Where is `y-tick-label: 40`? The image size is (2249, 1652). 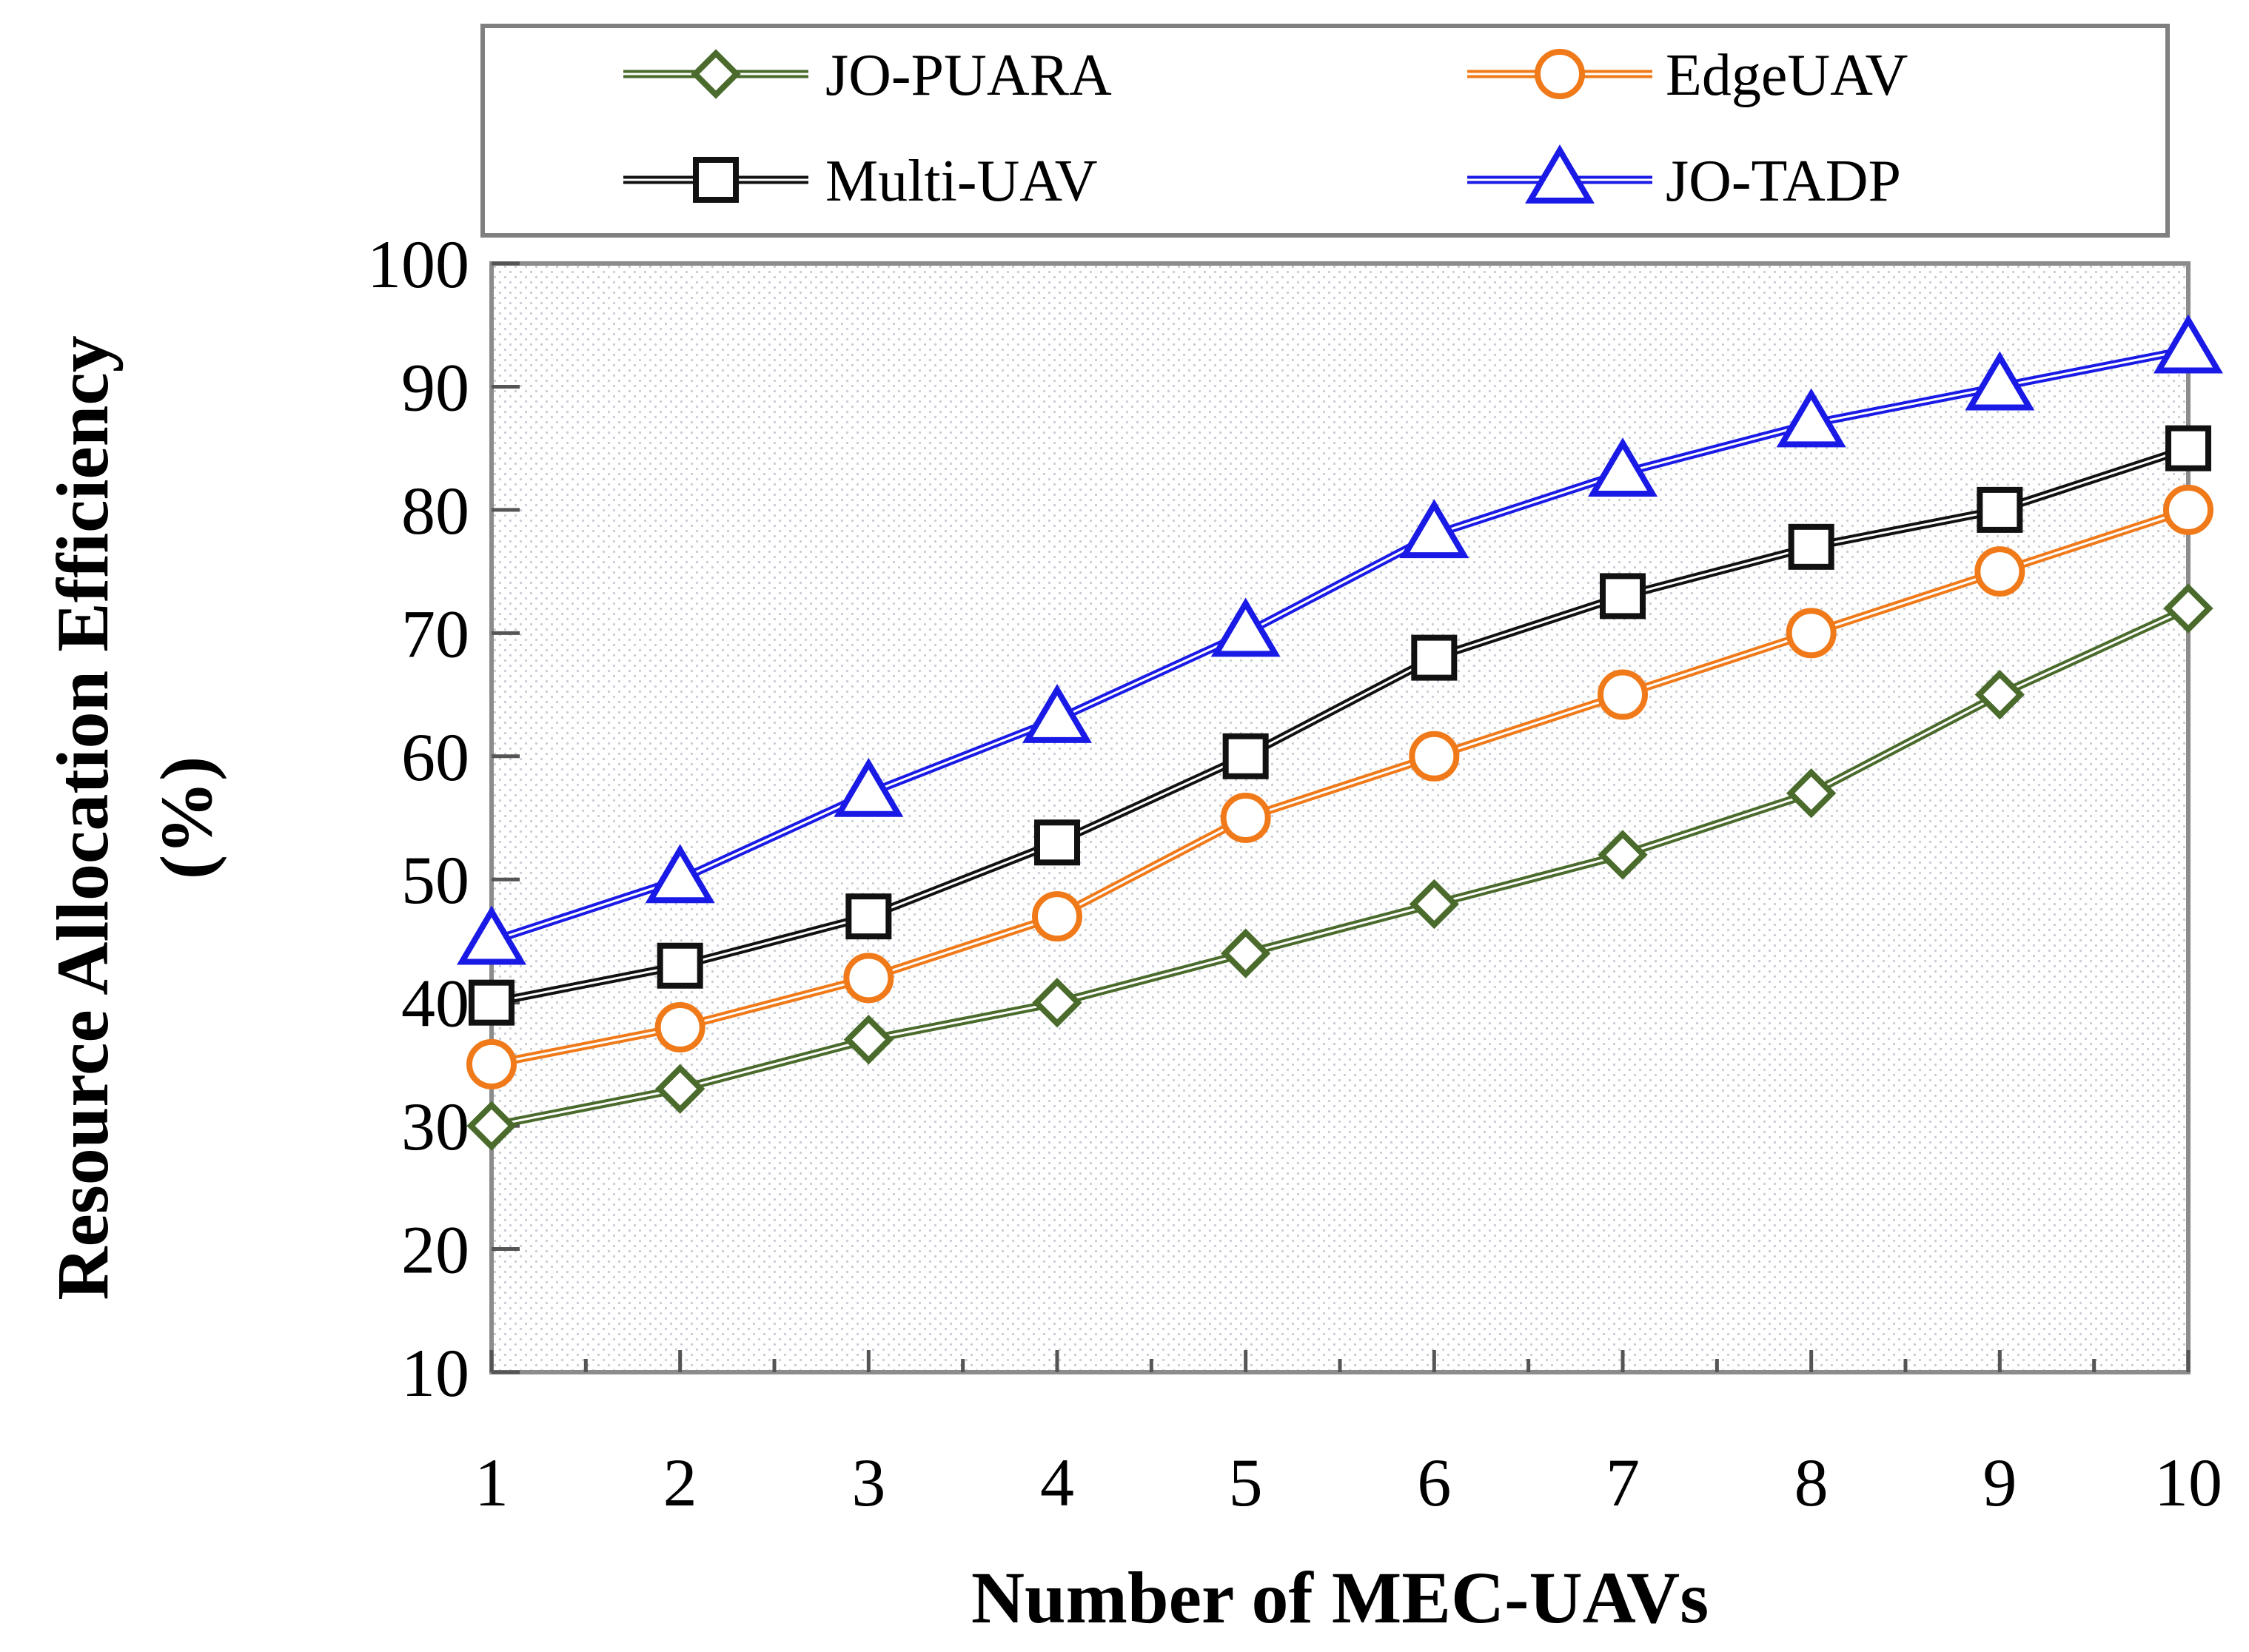 y-tick-label: 40 is located at coordinates (435, 1003).